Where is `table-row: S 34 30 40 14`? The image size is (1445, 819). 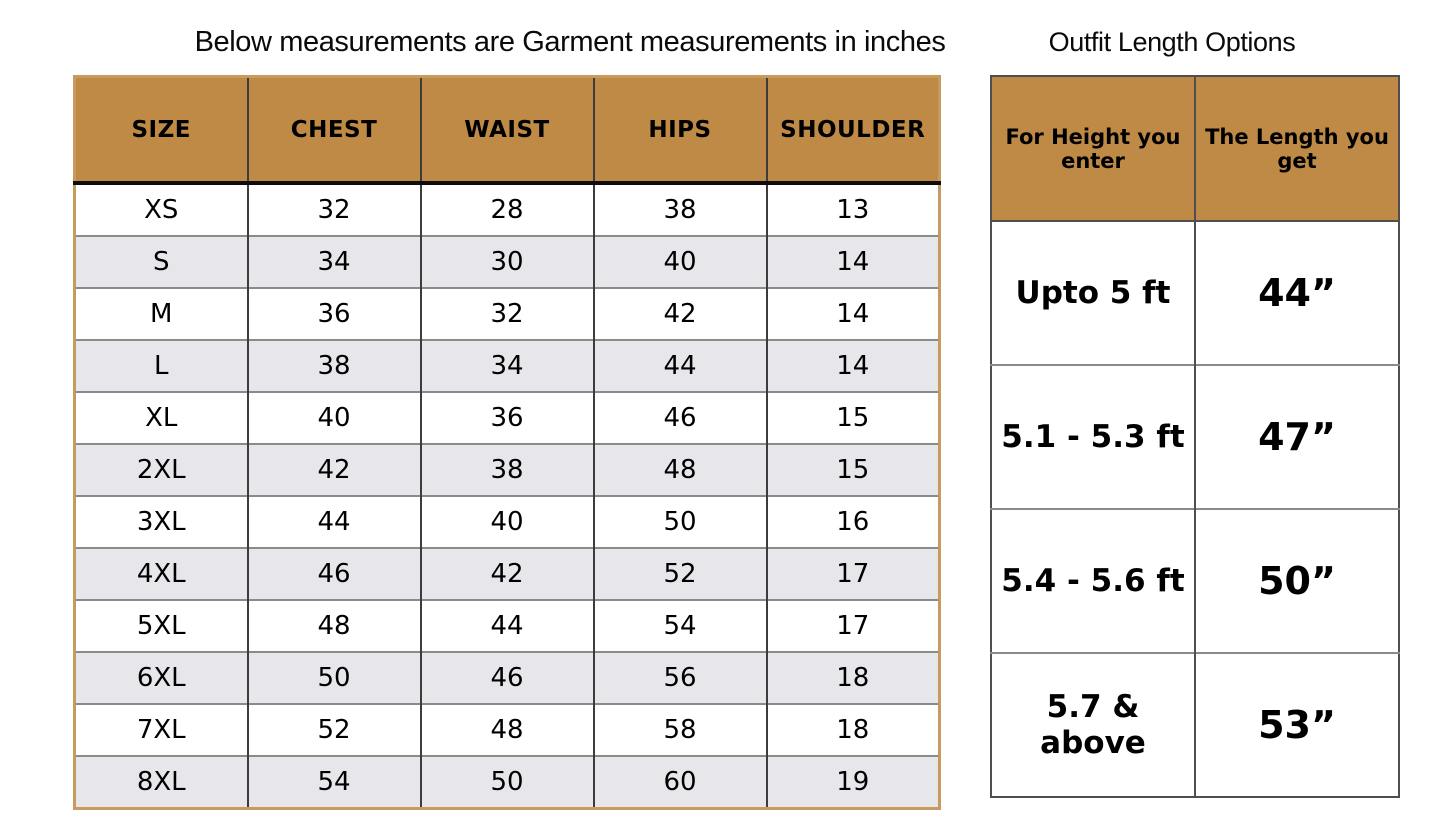
table-row: S 34 30 40 14 is located at coordinates (507, 261).